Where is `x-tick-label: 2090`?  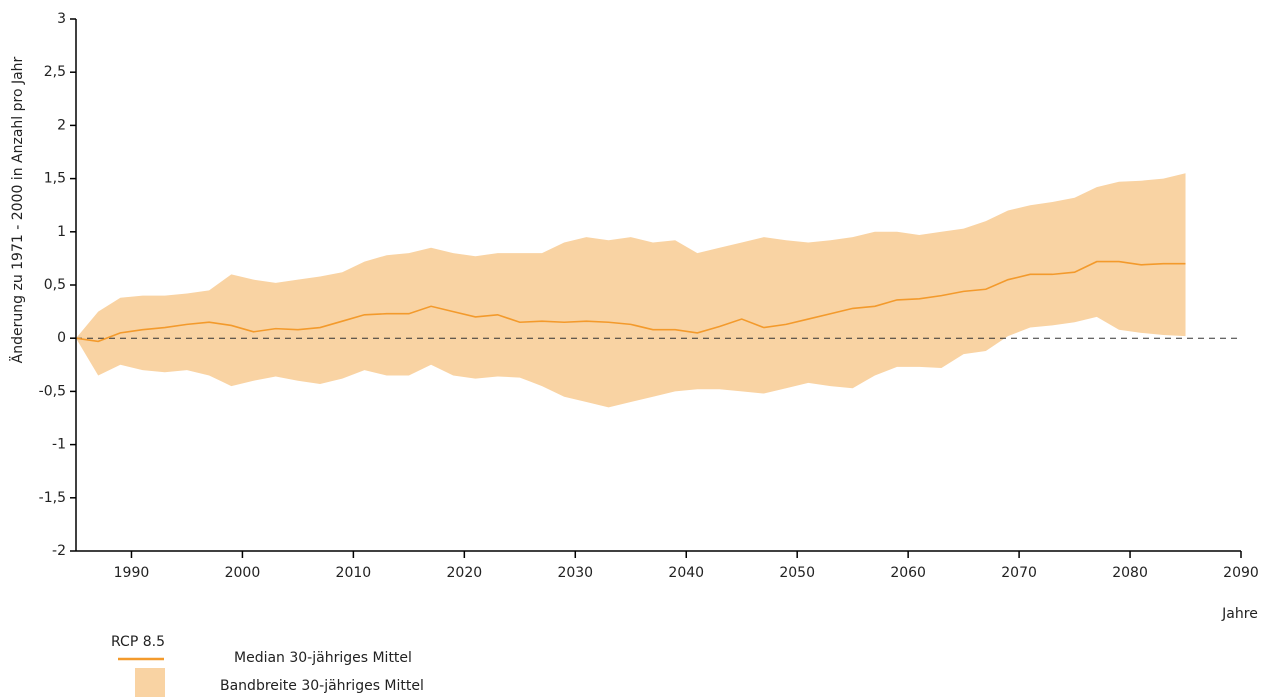 x-tick-label: 2090 is located at coordinates (1241, 573).